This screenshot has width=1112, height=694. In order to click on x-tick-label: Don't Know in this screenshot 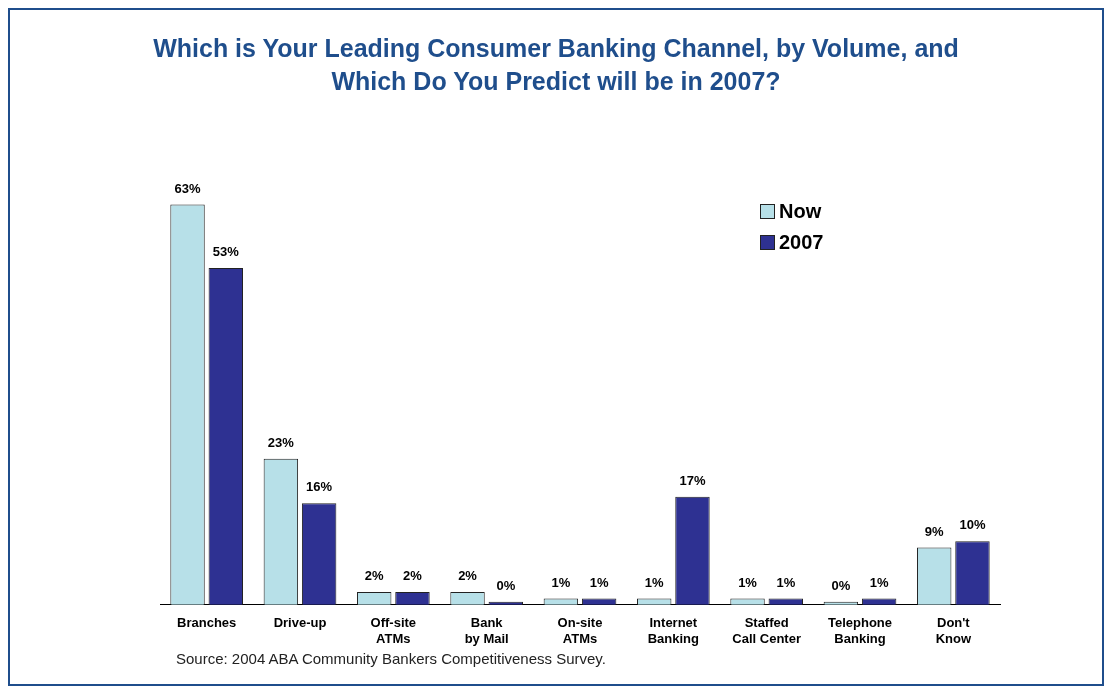, I will do `click(953, 630)`.